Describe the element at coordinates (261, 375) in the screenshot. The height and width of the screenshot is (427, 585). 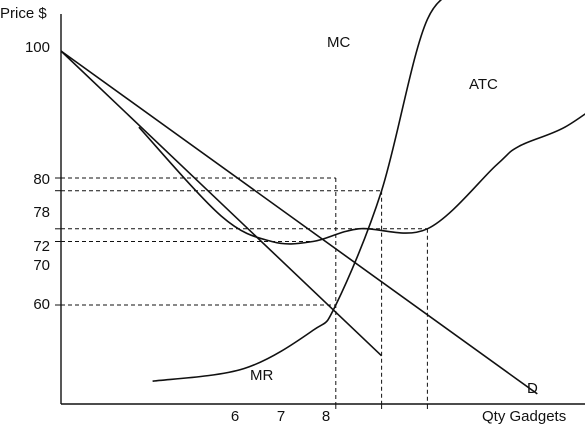
I see `curve-label-mr: MR` at that location.